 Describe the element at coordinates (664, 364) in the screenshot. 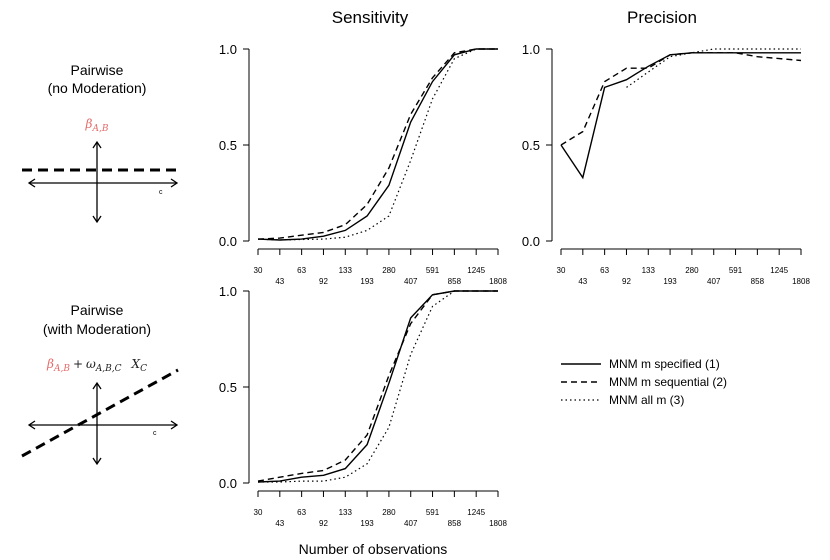

I see `legend-label-specified: MNM m specified (1)` at that location.